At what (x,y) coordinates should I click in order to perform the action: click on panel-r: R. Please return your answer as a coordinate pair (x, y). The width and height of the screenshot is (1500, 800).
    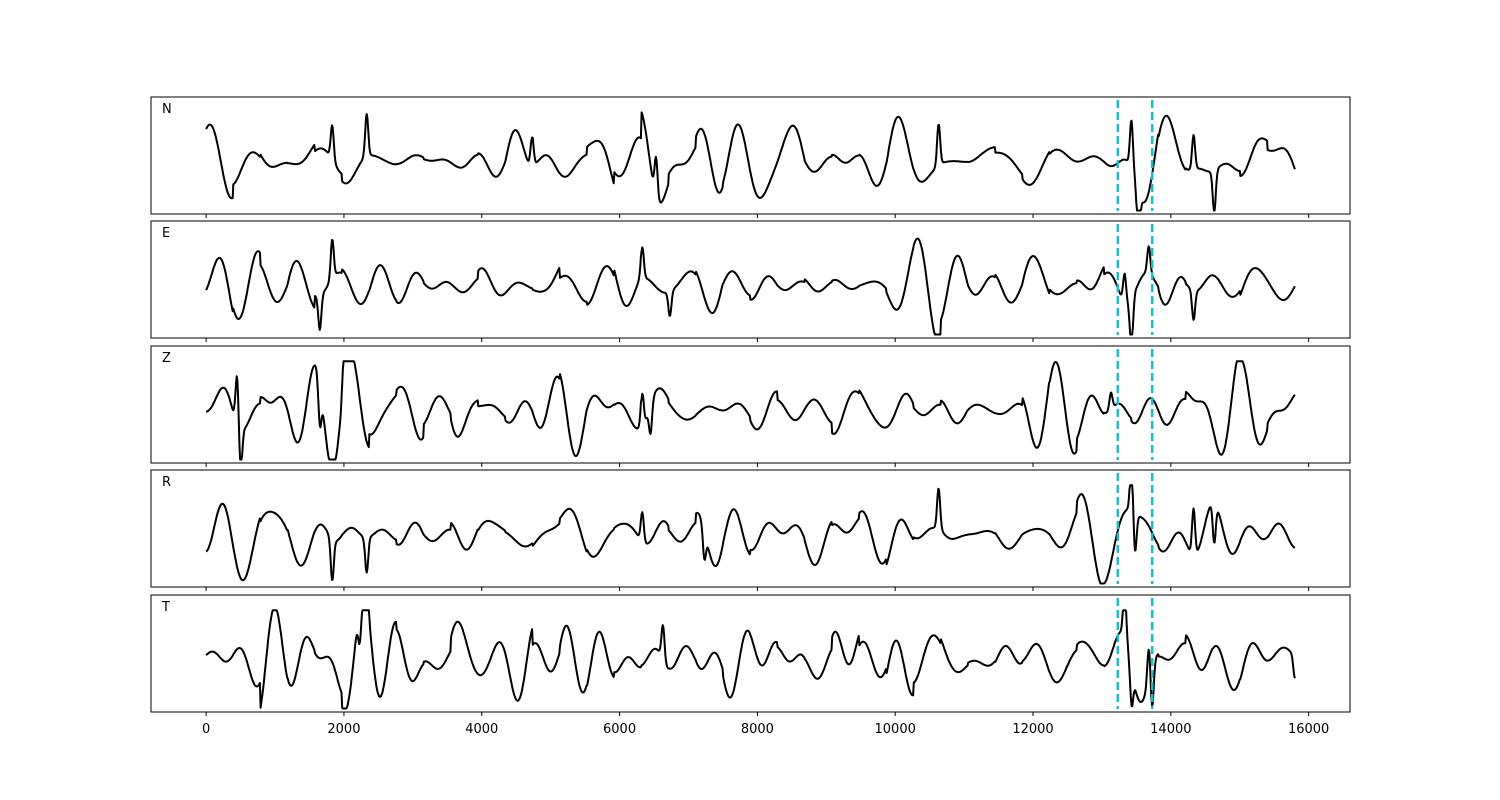
    Looking at the image, I should click on (750, 530).